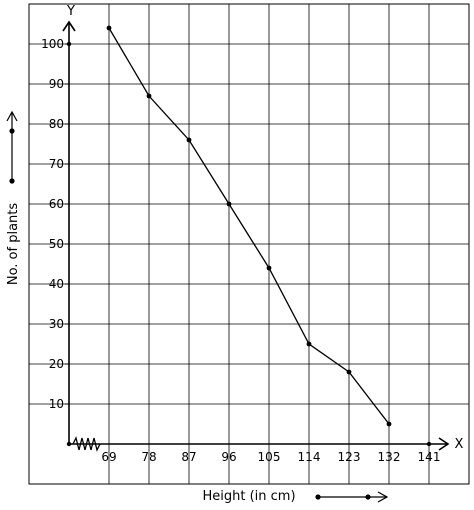 The width and height of the screenshot is (474, 510). Describe the element at coordinates (309, 457) in the screenshot. I see `x-tick-label: 114` at that location.